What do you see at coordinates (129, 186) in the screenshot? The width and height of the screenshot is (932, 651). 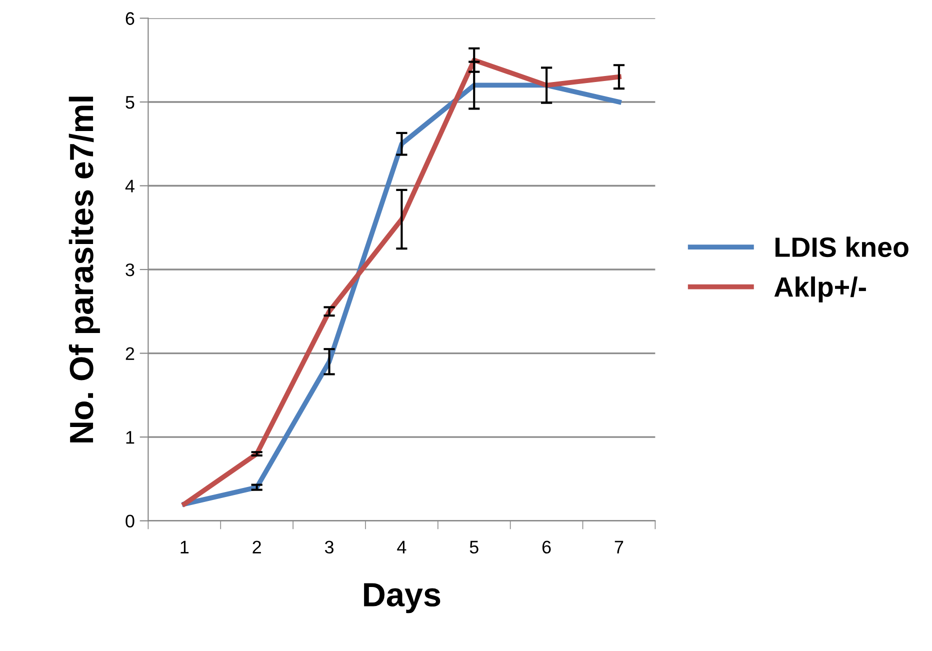 I see `y-tick-label: 4` at bounding box center [129, 186].